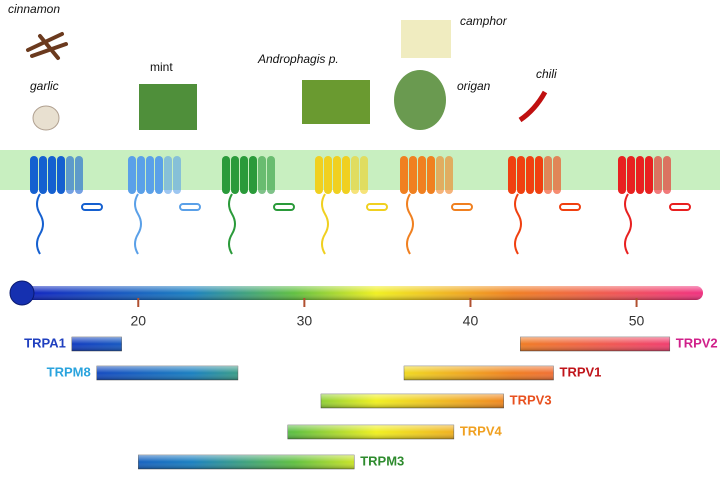 Image resolution: width=720 pixels, height=478 pixels. I want to click on annotation: mint, so click(161, 67).